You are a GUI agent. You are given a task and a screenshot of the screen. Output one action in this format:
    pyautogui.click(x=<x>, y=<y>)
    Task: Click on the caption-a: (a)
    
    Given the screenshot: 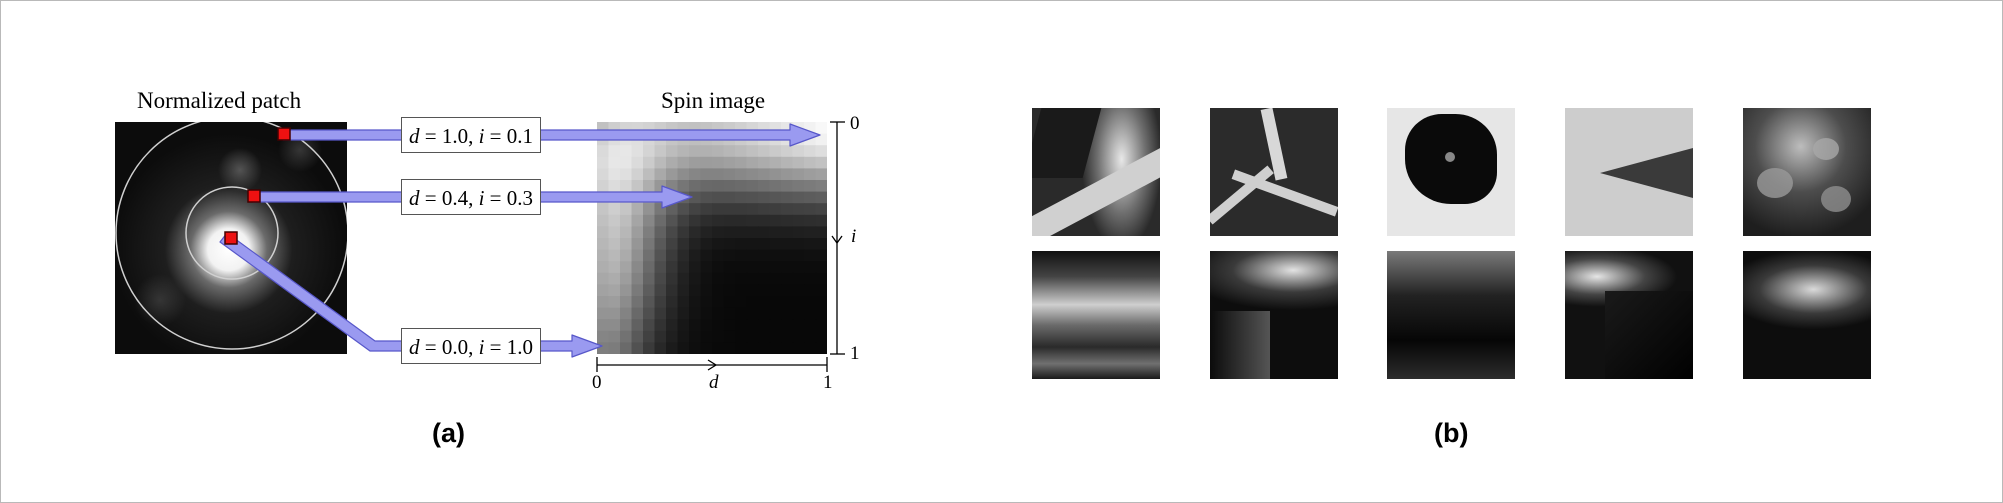 What is the action you would take?
    pyautogui.click(x=448, y=433)
    